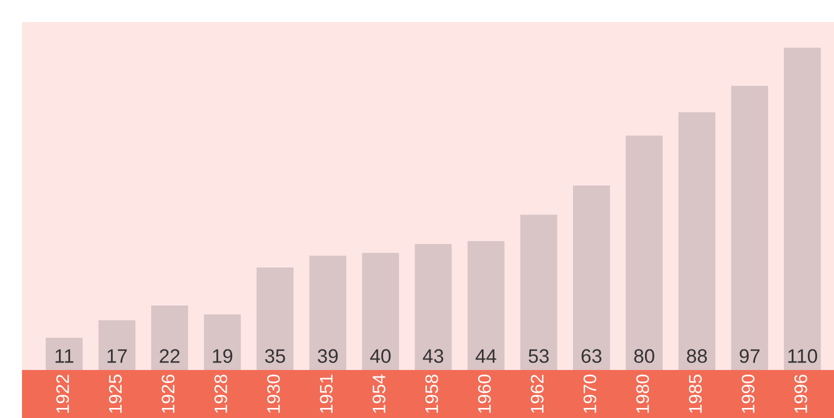  What do you see at coordinates (326, 393) in the screenshot?
I see `x-tick-label: 1951` at bounding box center [326, 393].